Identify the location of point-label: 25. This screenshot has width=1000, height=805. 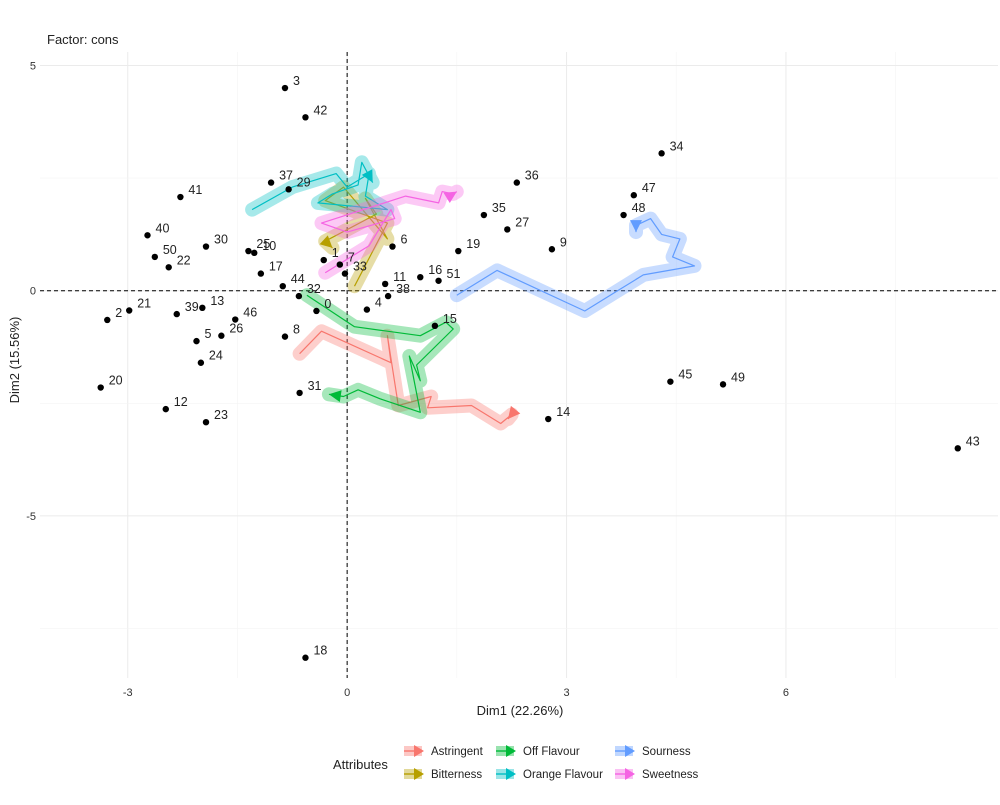
(263, 244).